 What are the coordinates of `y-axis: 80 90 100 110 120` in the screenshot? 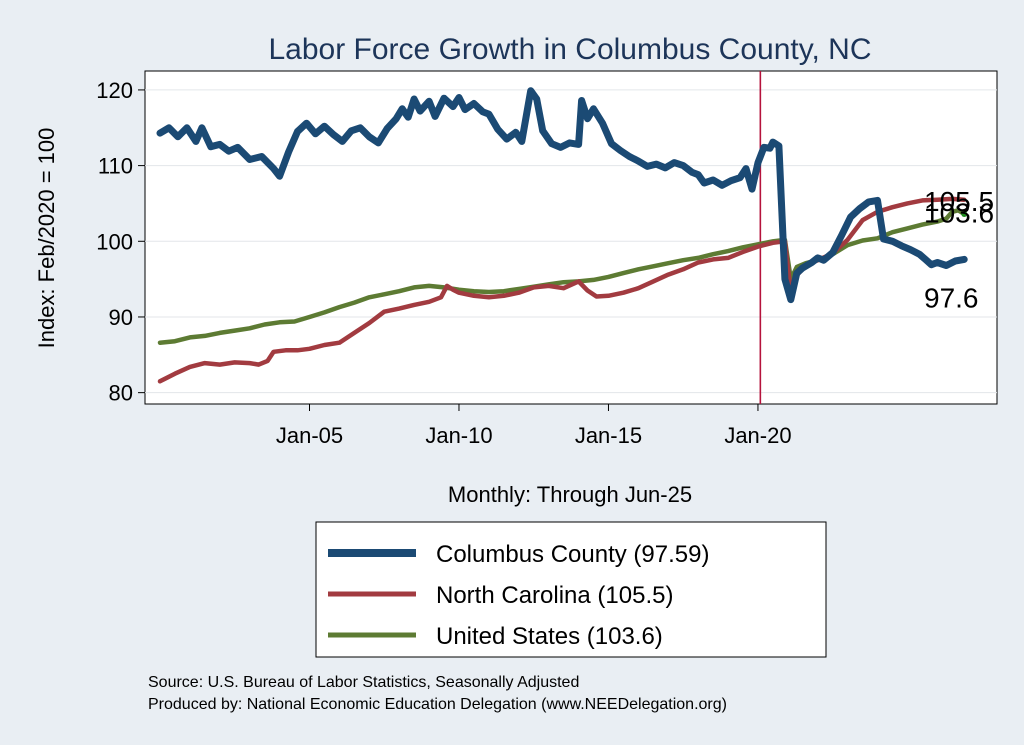 It's located at (120, 242).